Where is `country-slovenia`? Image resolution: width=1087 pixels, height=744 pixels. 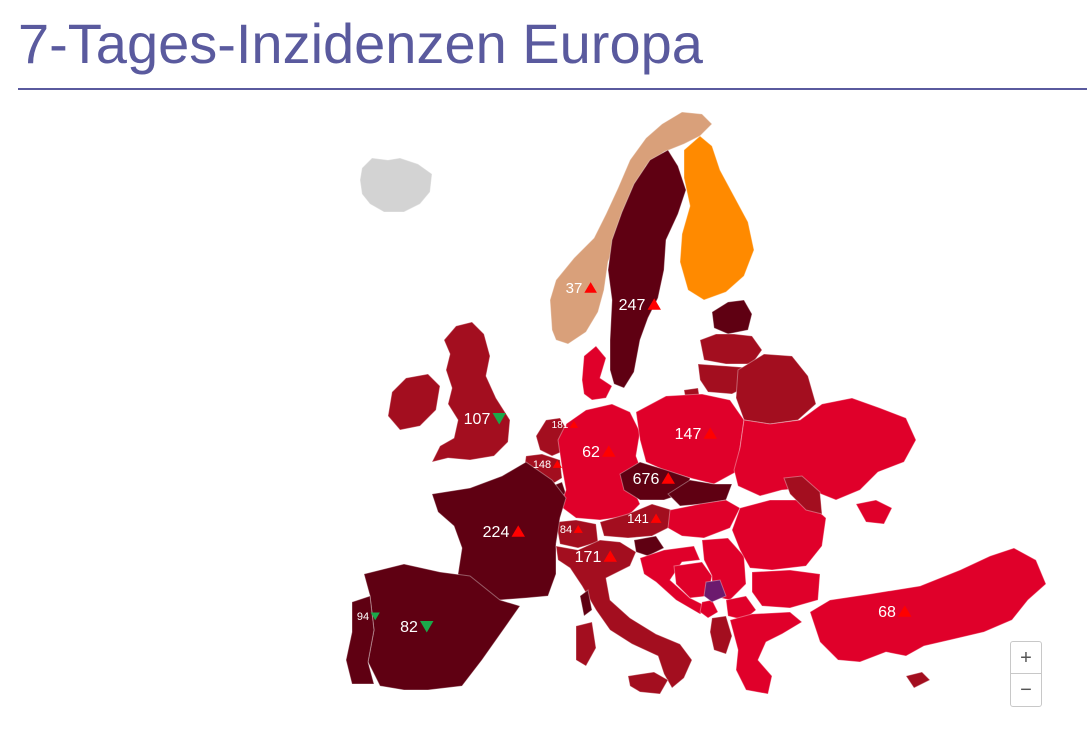
country-slovenia is located at coordinates (649, 546).